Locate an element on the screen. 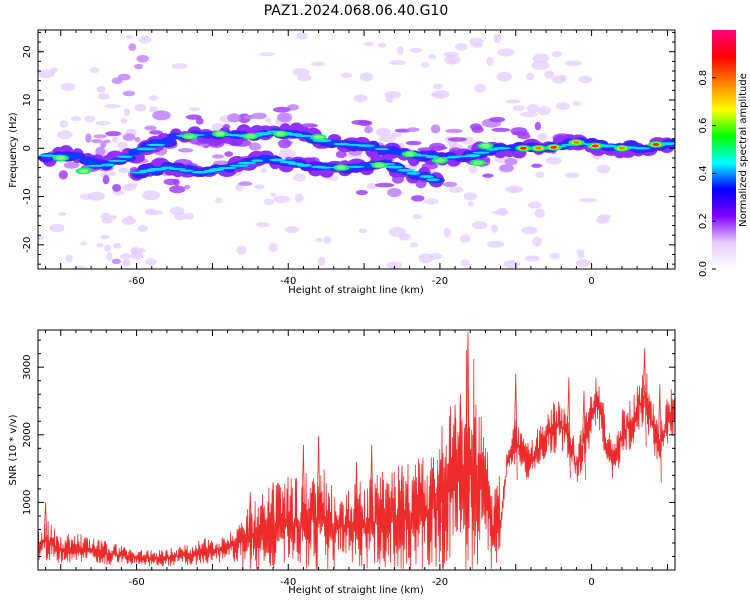 The width and height of the screenshot is (750, 604). y-tick-label: -20 is located at coordinates (27, 245).